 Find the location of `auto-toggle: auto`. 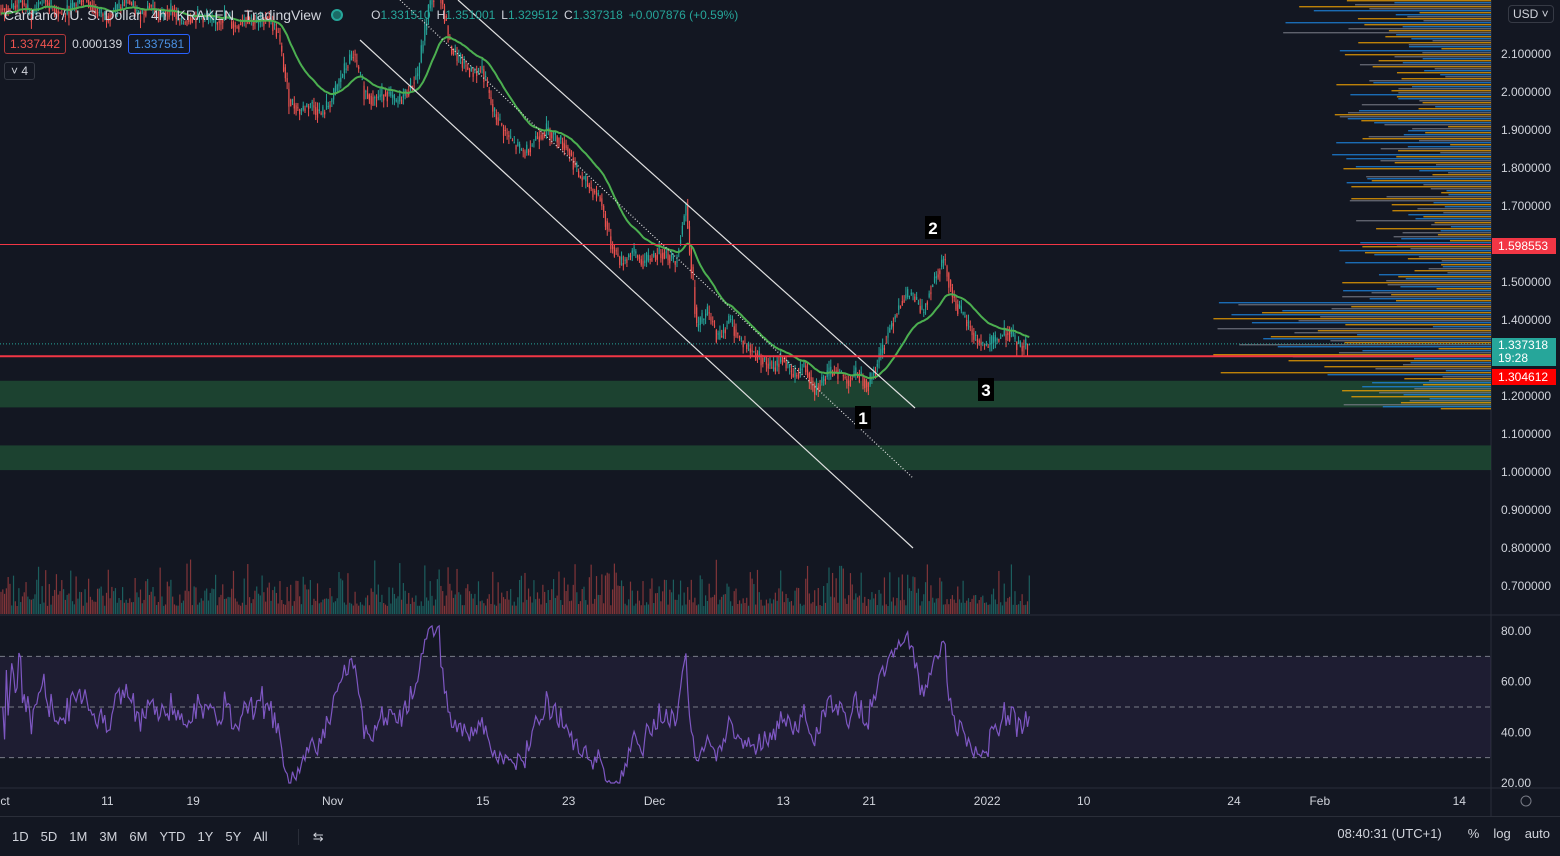

auto-toggle: auto is located at coordinates (1537, 833).